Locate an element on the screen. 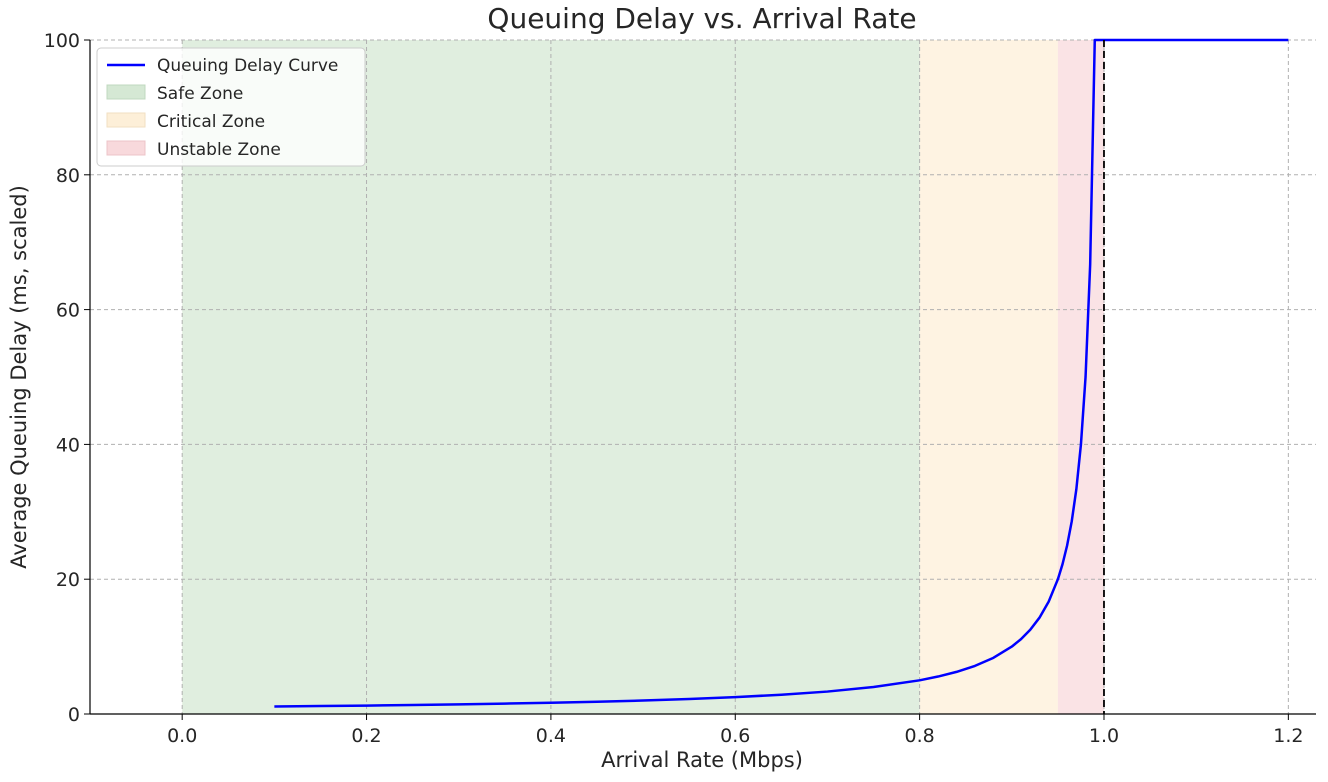 The image size is (1328, 782). x-tick-label: 1.0 is located at coordinates (1104, 736).